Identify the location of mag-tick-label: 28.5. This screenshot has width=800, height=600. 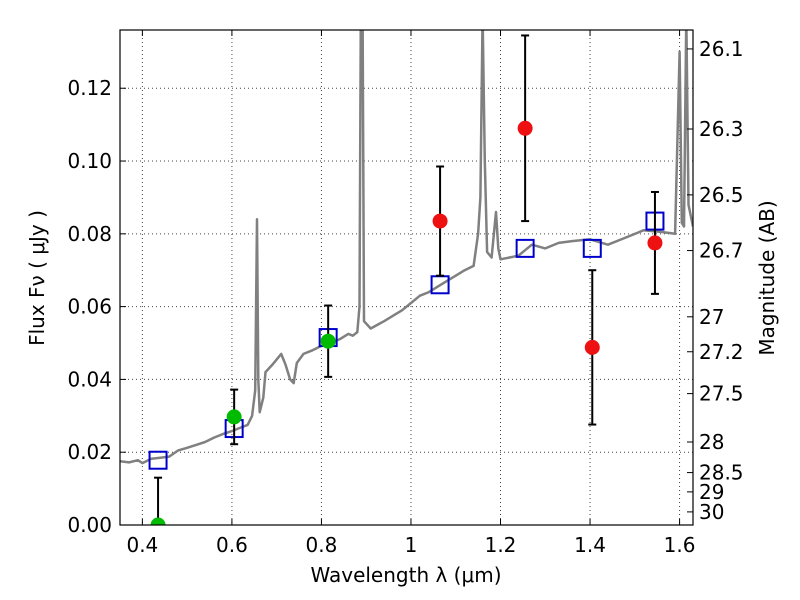
(721, 473).